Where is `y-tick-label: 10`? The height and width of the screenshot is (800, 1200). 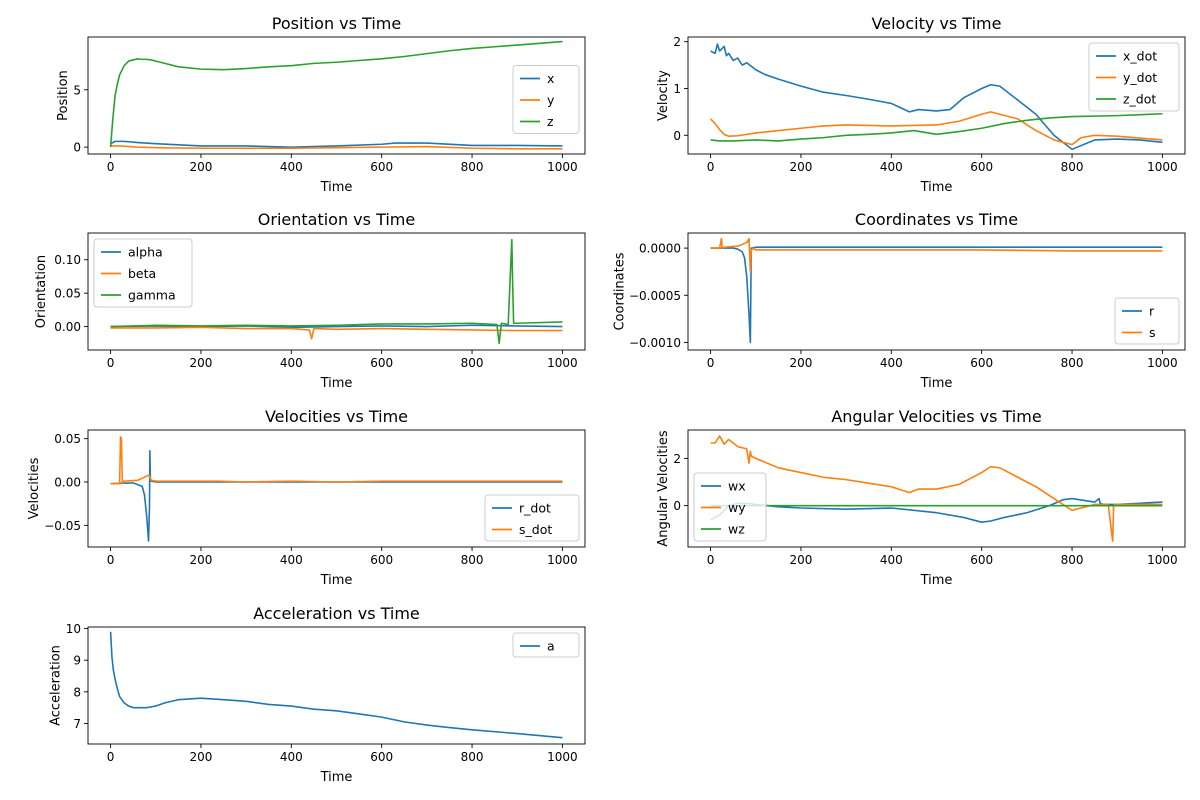
y-tick-label: 10 is located at coordinates (73, 629).